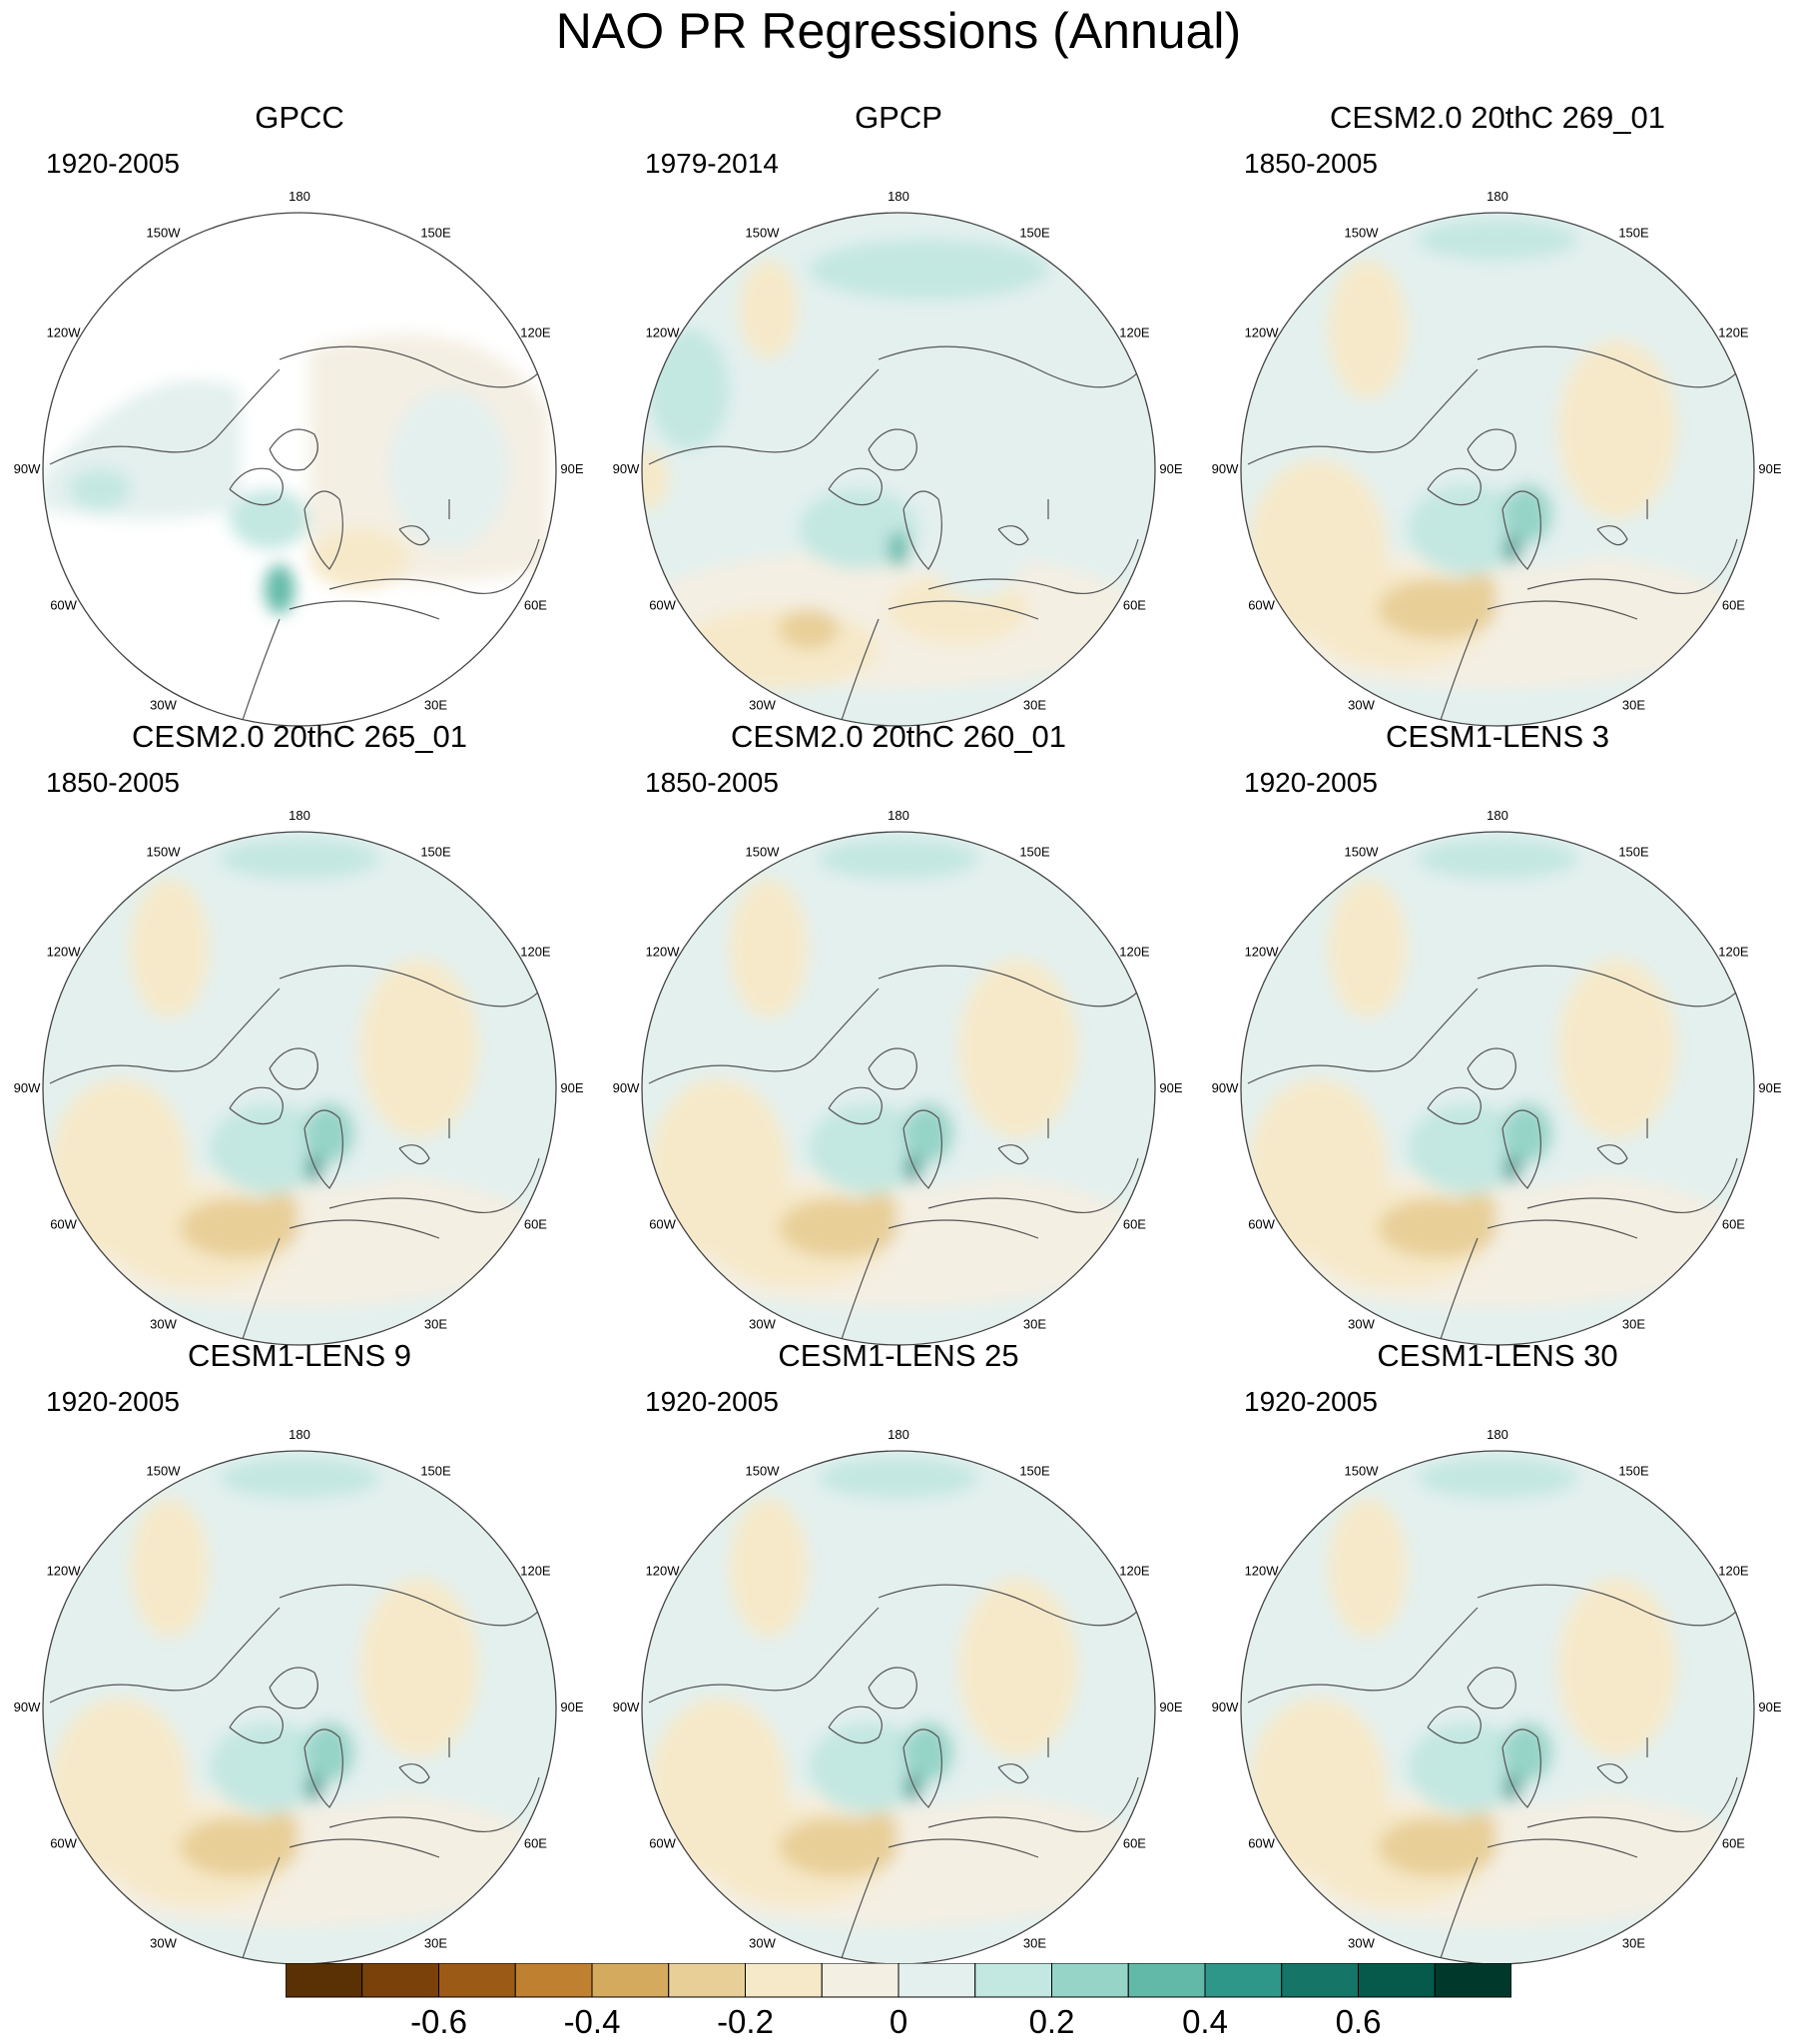 This screenshot has height=2044, width=1797. What do you see at coordinates (1358, 2021) in the screenshot?
I see `colorbar-tick-label: 0.6` at bounding box center [1358, 2021].